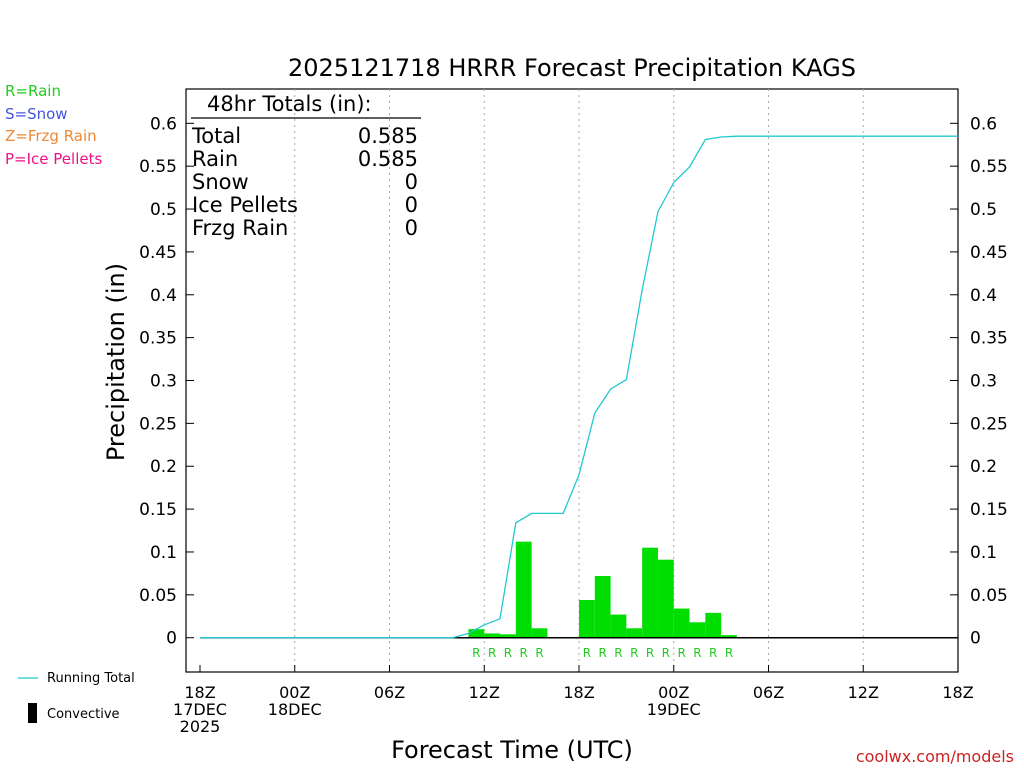  I want to click on totals-label: Frzg Rain, so click(240, 228).